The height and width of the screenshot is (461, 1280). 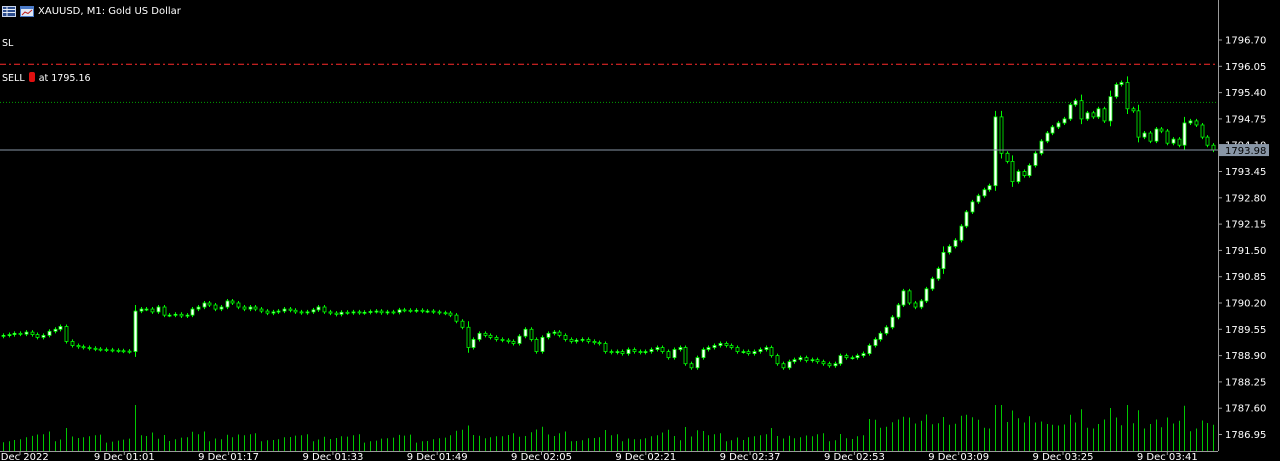 I want to click on bid-price-label: 1793.98, so click(x=1245, y=151).